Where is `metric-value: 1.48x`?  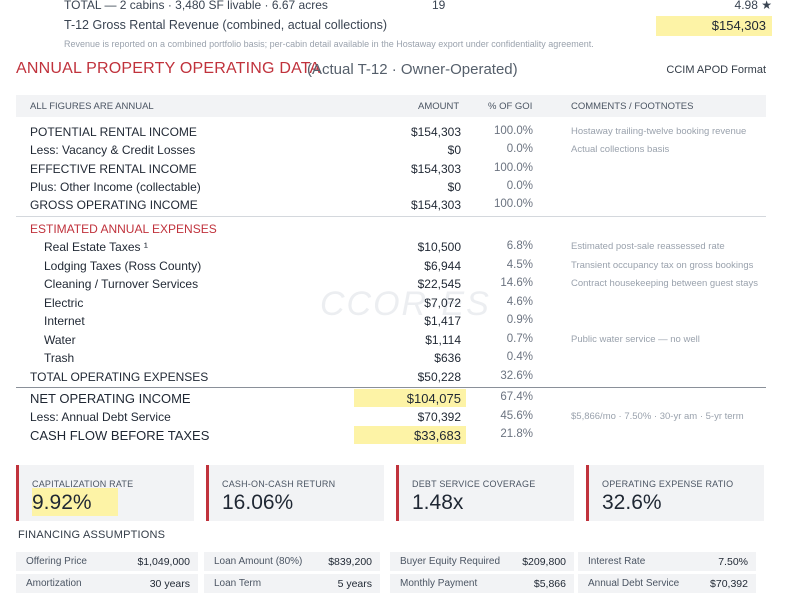 metric-value: 1.48x is located at coordinates (438, 502).